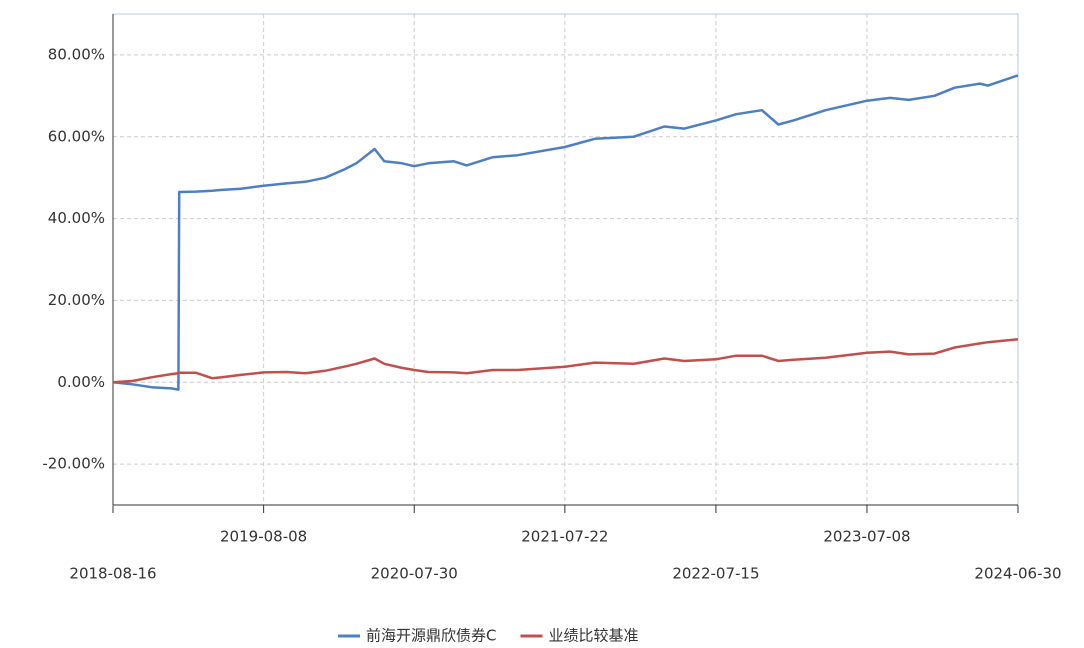 The width and height of the screenshot is (1084, 648). I want to click on y-tick-label: 40.00%, so click(76, 218).